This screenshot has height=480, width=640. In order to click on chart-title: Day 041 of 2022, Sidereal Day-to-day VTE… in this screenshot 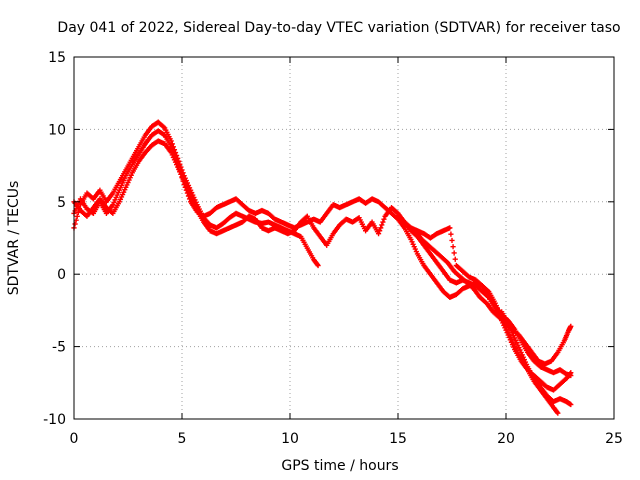, I will do `click(338, 28)`.